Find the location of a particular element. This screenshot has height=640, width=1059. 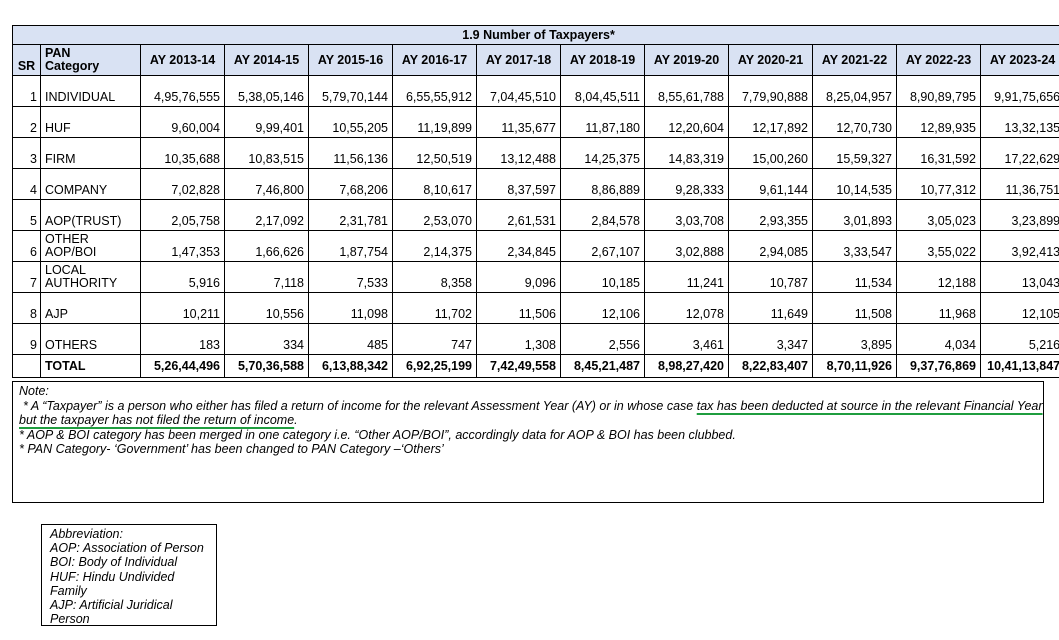

row-value: 11,87,180 is located at coordinates (602, 122).